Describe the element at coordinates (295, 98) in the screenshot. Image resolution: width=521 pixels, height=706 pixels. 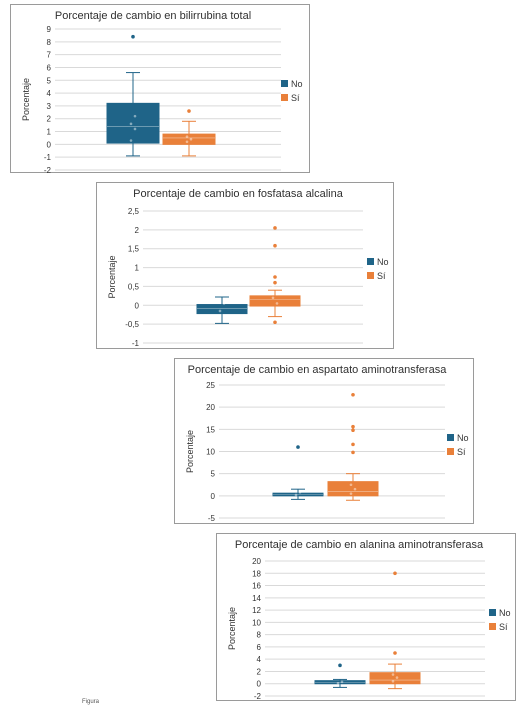
I see `legend-label-si-bilirrubina: Sí` at that location.